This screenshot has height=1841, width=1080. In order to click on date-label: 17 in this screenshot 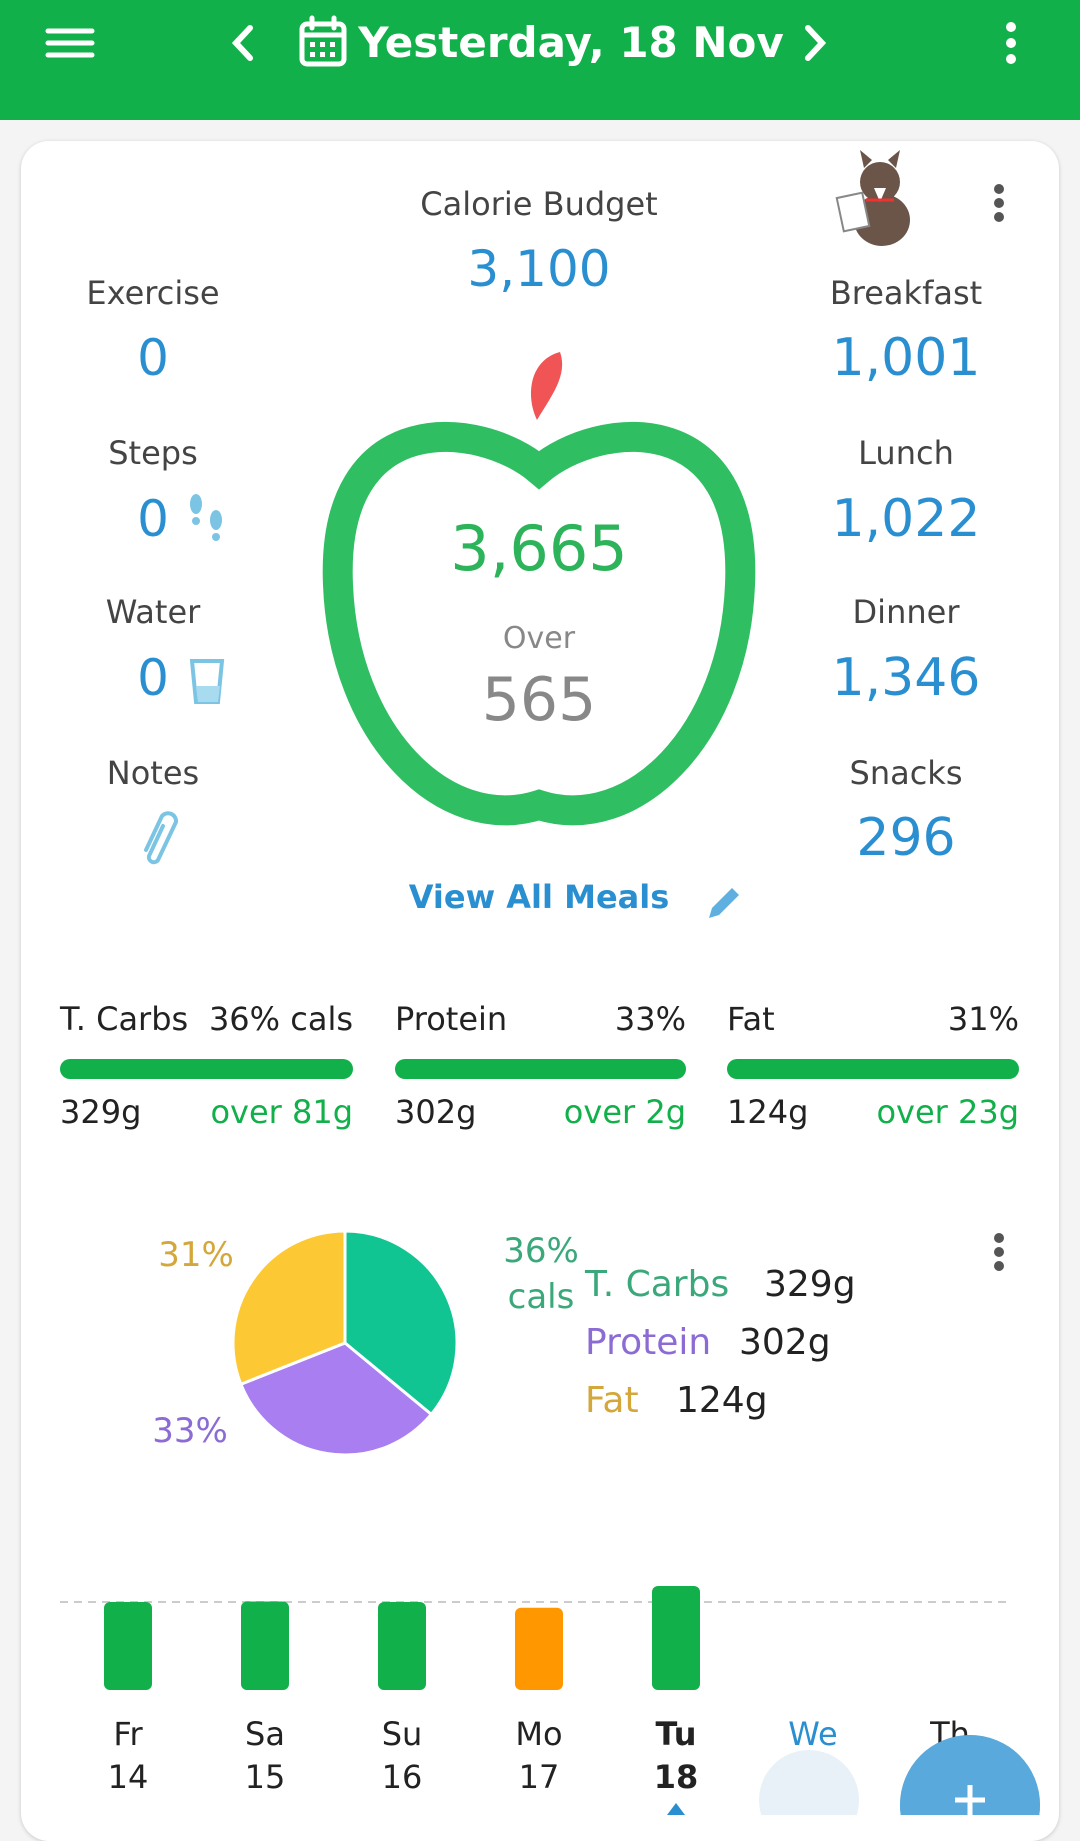, I will do `click(539, 1777)`.